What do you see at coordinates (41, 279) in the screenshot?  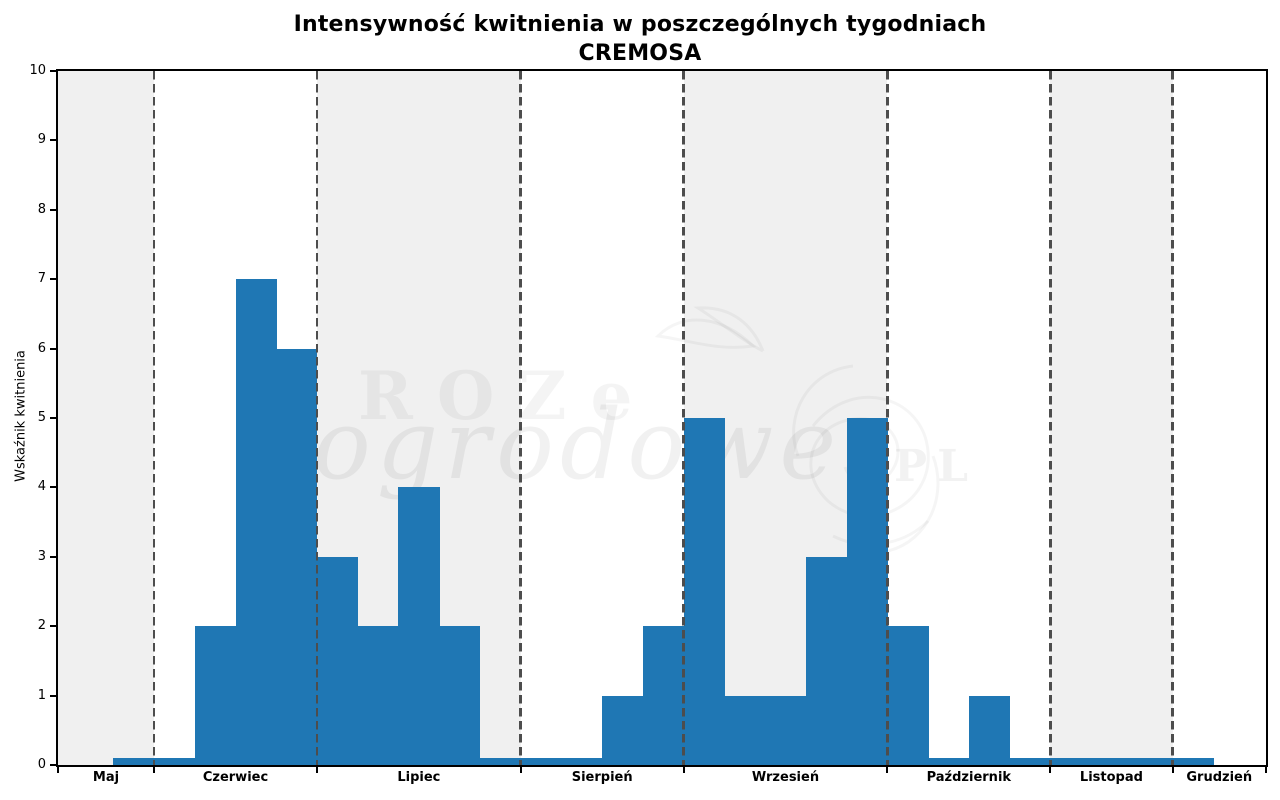 I see `y-tick-label-7: 7` at bounding box center [41, 279].